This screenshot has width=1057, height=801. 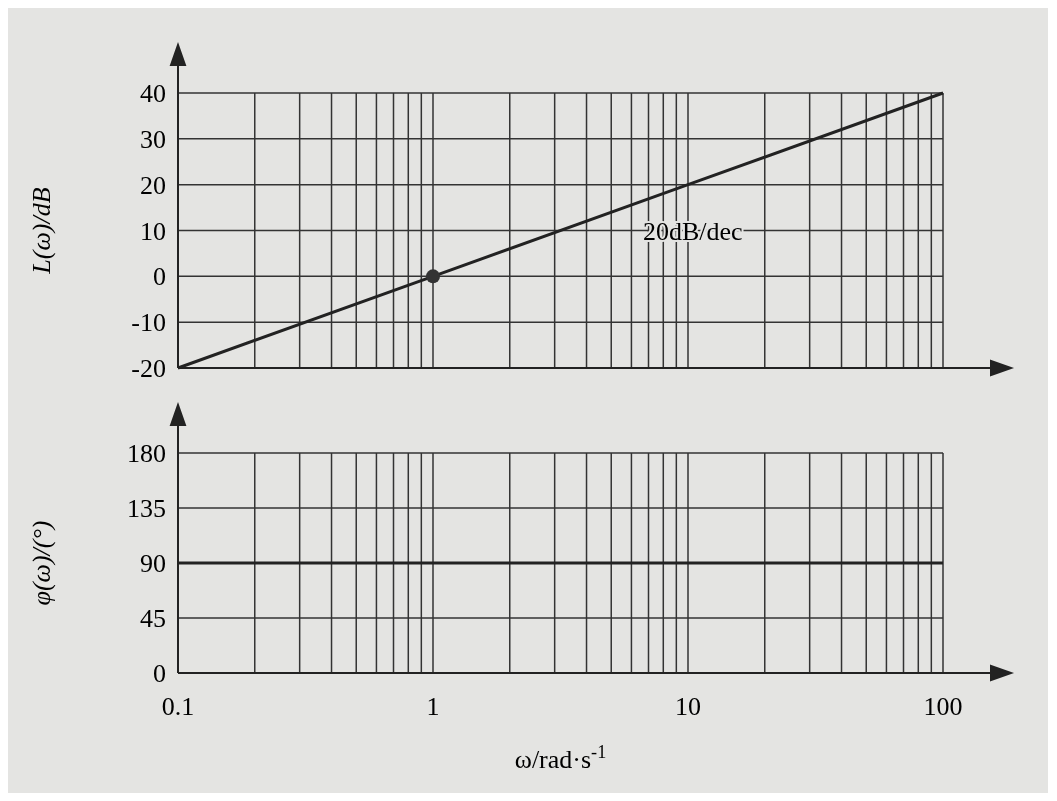 I want to click on y-tick-label: 45, so click(x=153, y=619).